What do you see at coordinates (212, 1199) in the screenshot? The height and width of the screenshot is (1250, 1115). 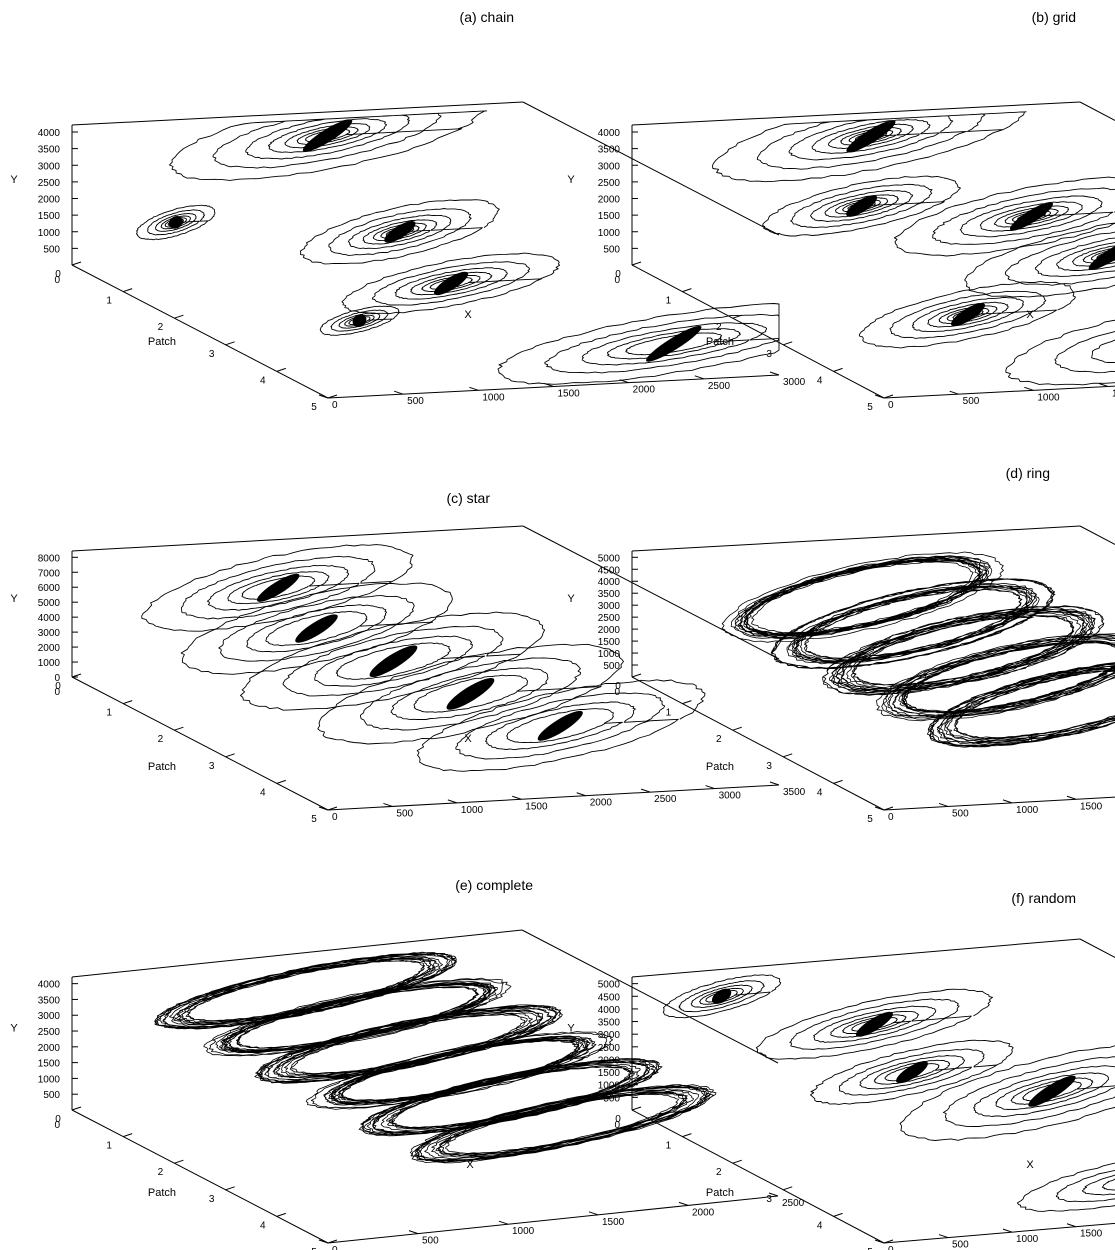 I see `patch-tick-label: 3` at bounding box center [212, 1199].